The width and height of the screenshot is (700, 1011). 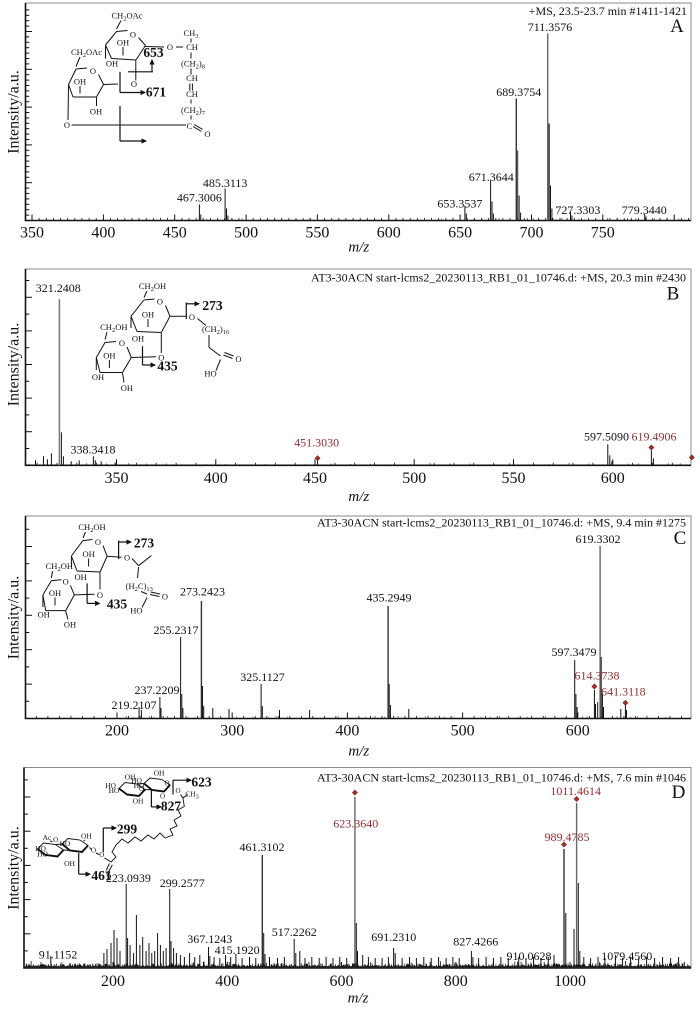 I want to click on svg-text: 653, so click(x=153, y=52).